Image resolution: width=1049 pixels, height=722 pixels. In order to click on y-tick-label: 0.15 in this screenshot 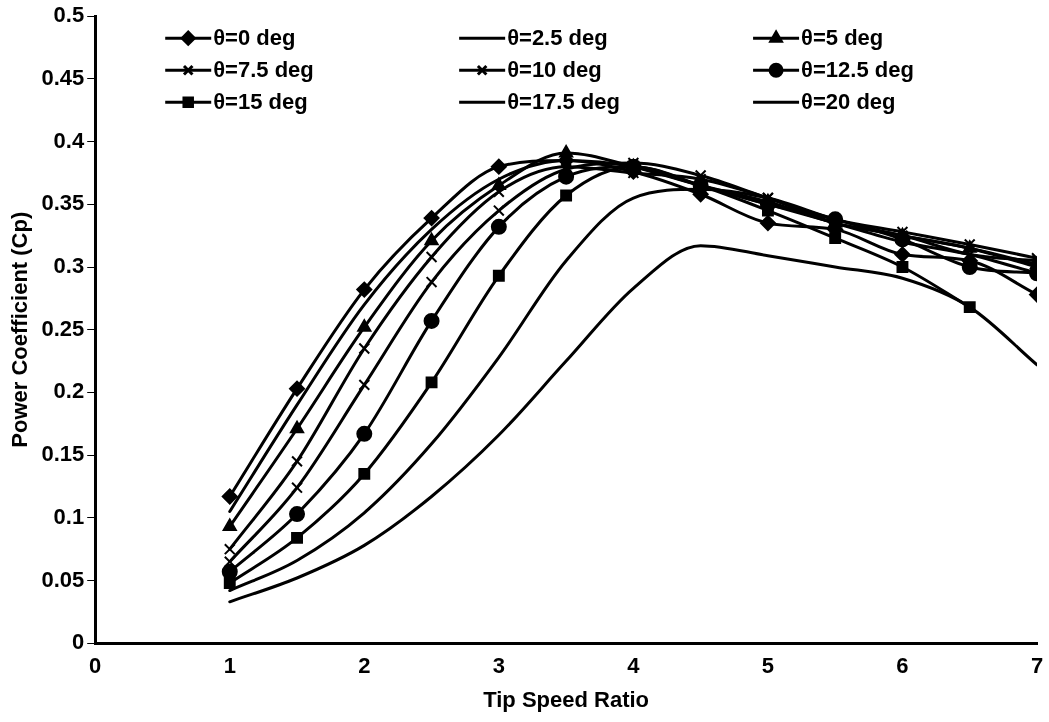, I will do `click(63, 454)`.